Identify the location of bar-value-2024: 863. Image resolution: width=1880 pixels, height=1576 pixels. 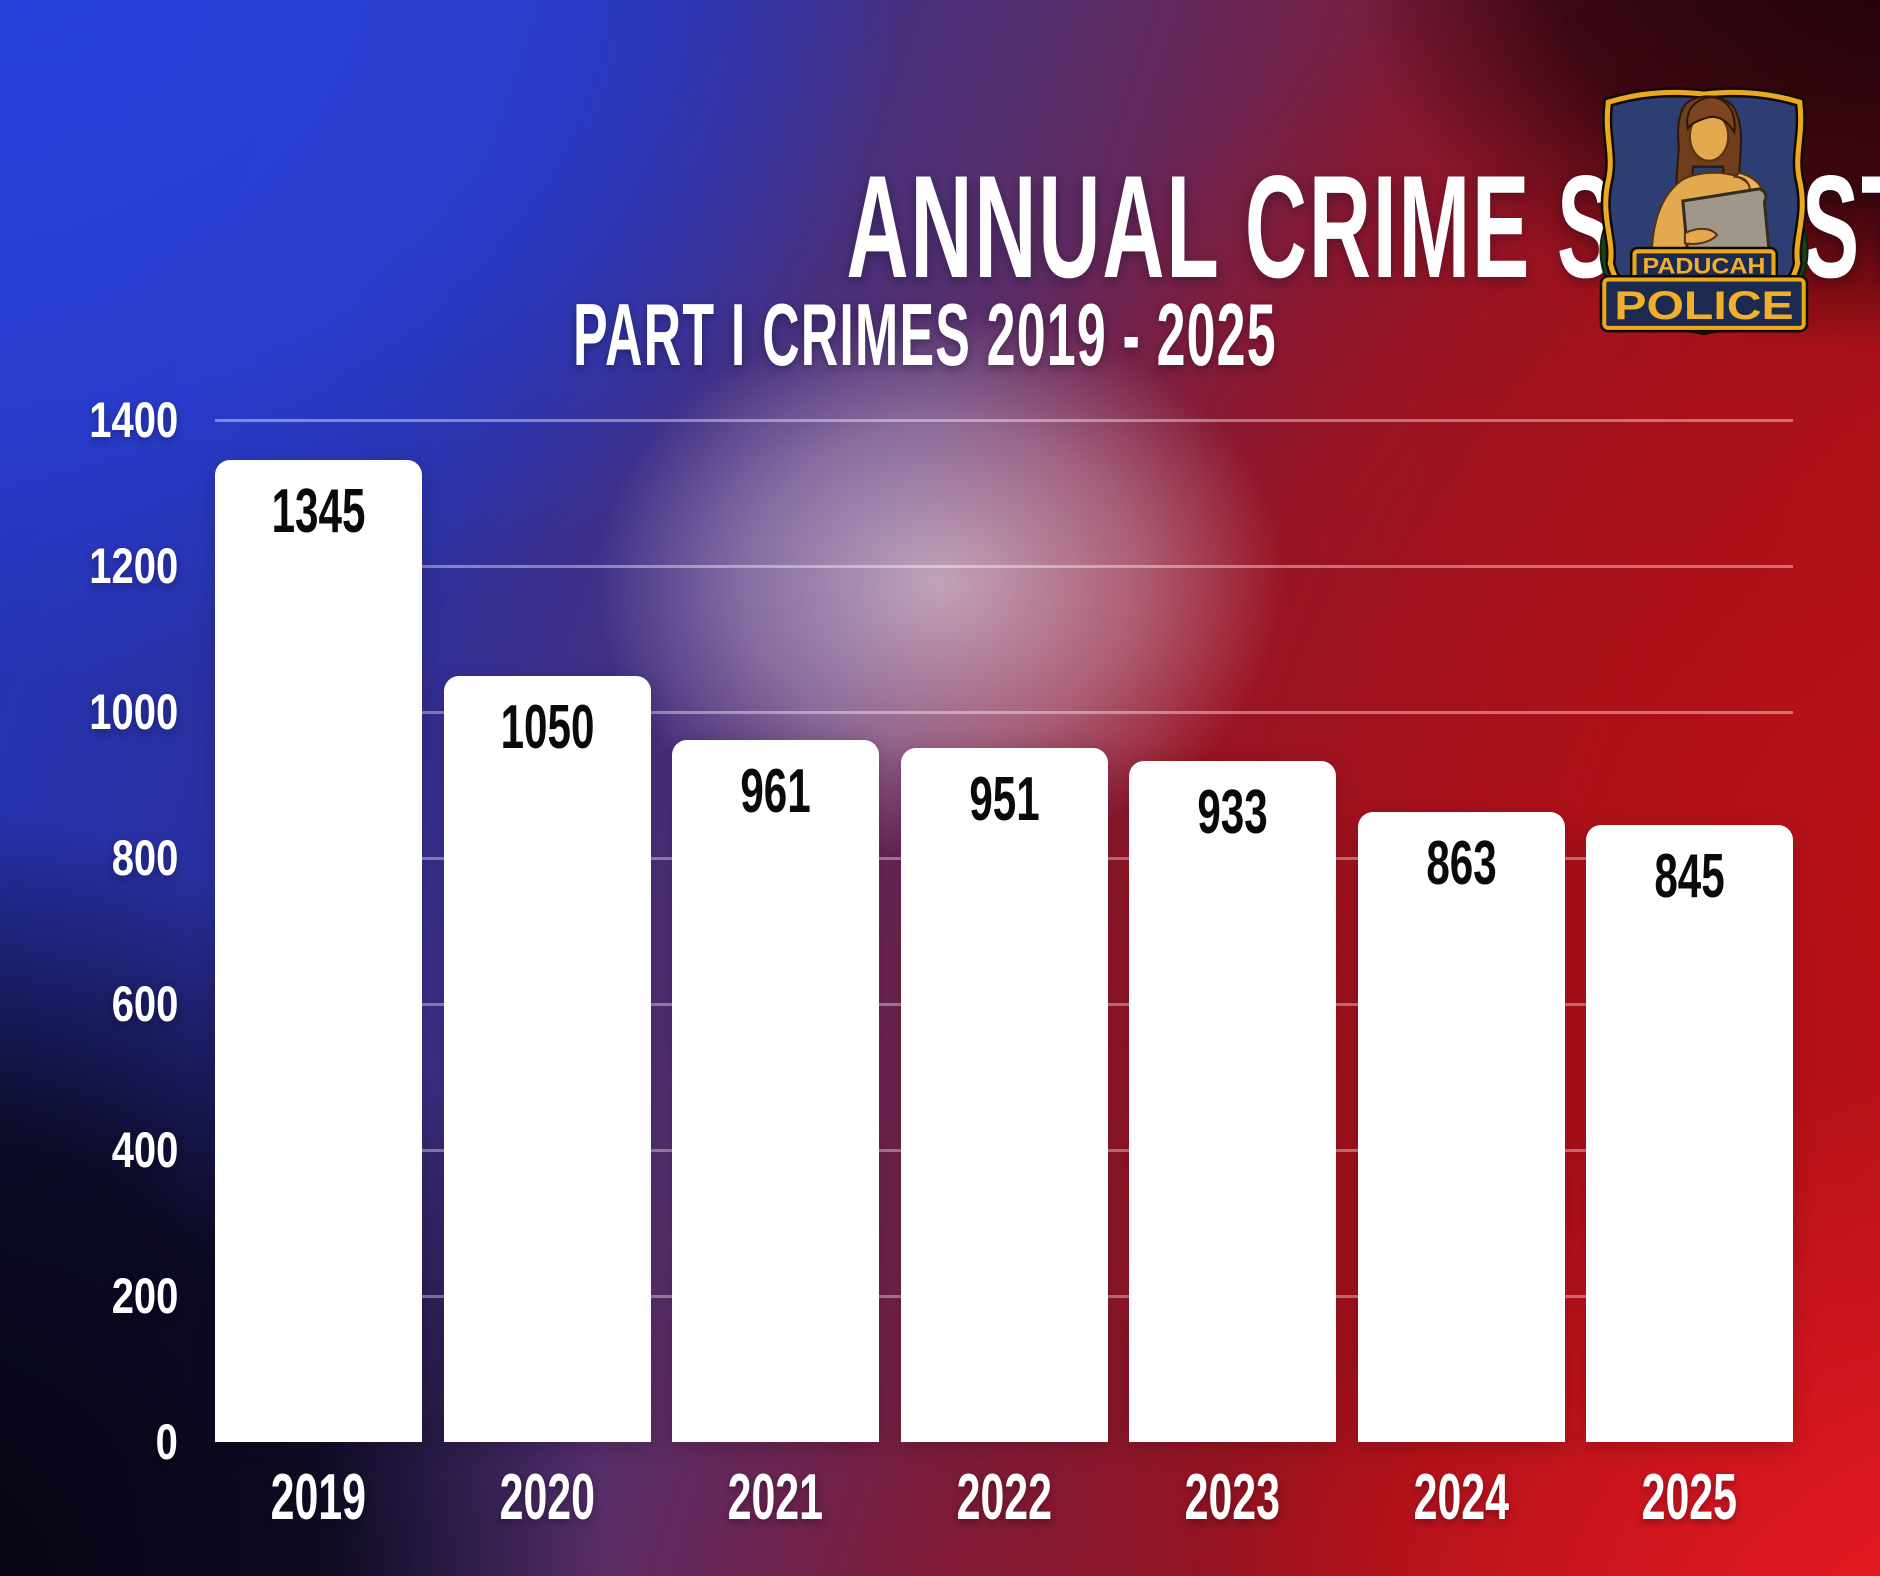
(1461, 864).